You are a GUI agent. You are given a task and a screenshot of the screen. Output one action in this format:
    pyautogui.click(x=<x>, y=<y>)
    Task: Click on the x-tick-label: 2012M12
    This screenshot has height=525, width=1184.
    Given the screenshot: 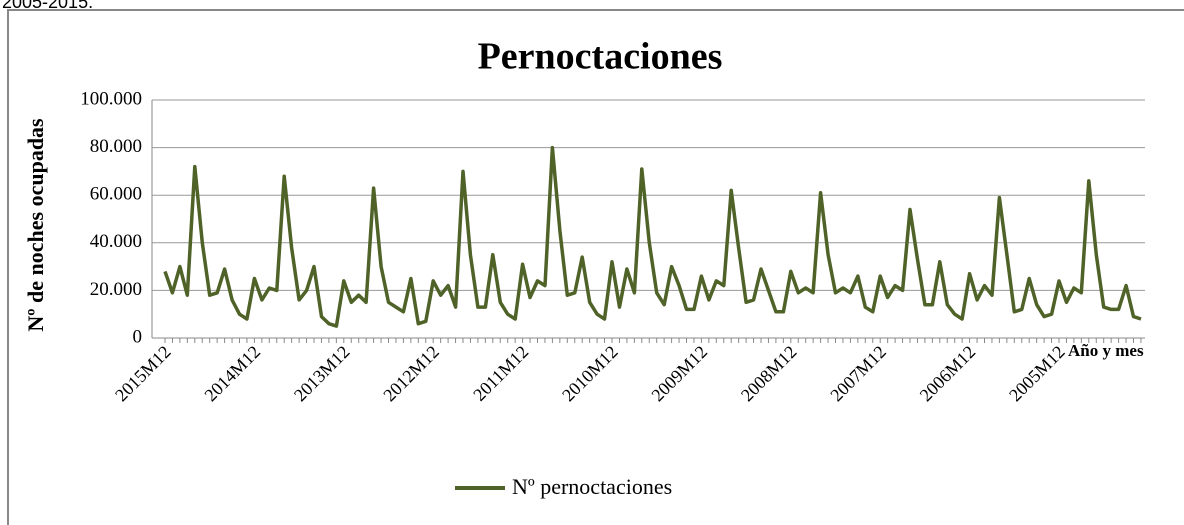 What is the action you would take?
    pyautogui.click(x=411, y=374)
    